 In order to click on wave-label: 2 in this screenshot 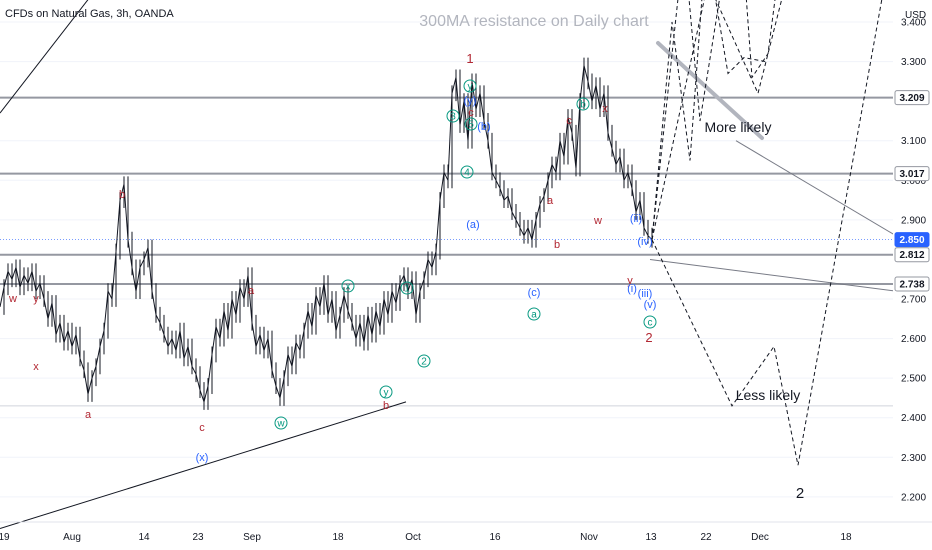, I will do `click(648, 337)`.